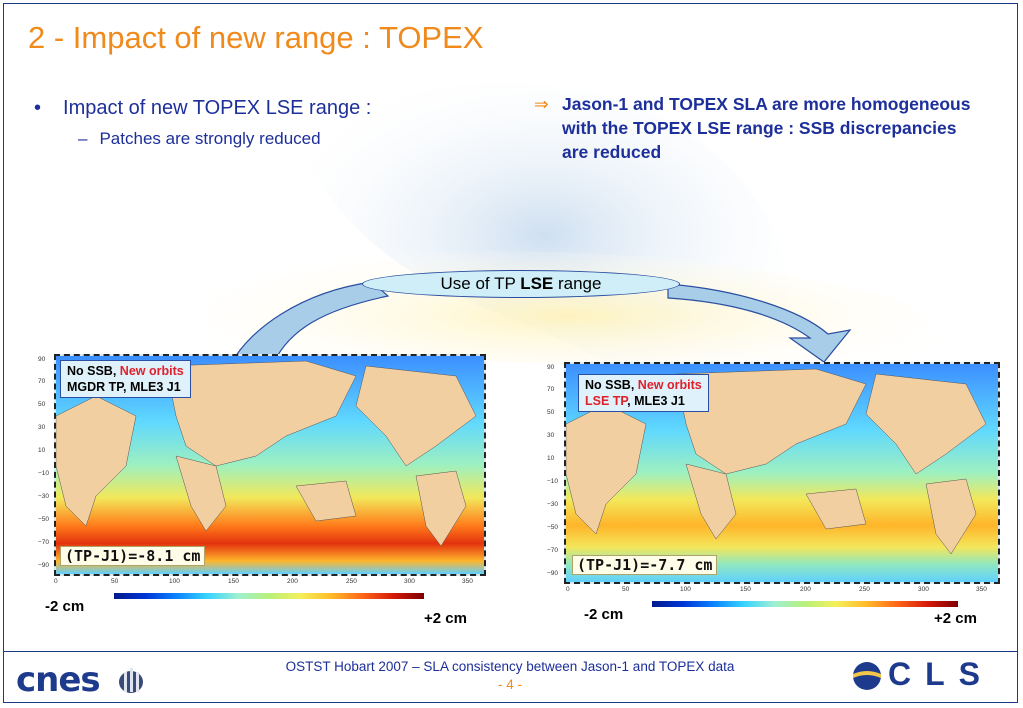 The height and width of the screenshot is (708, 1023). I want to click on footer-divider, so click(510, 651).